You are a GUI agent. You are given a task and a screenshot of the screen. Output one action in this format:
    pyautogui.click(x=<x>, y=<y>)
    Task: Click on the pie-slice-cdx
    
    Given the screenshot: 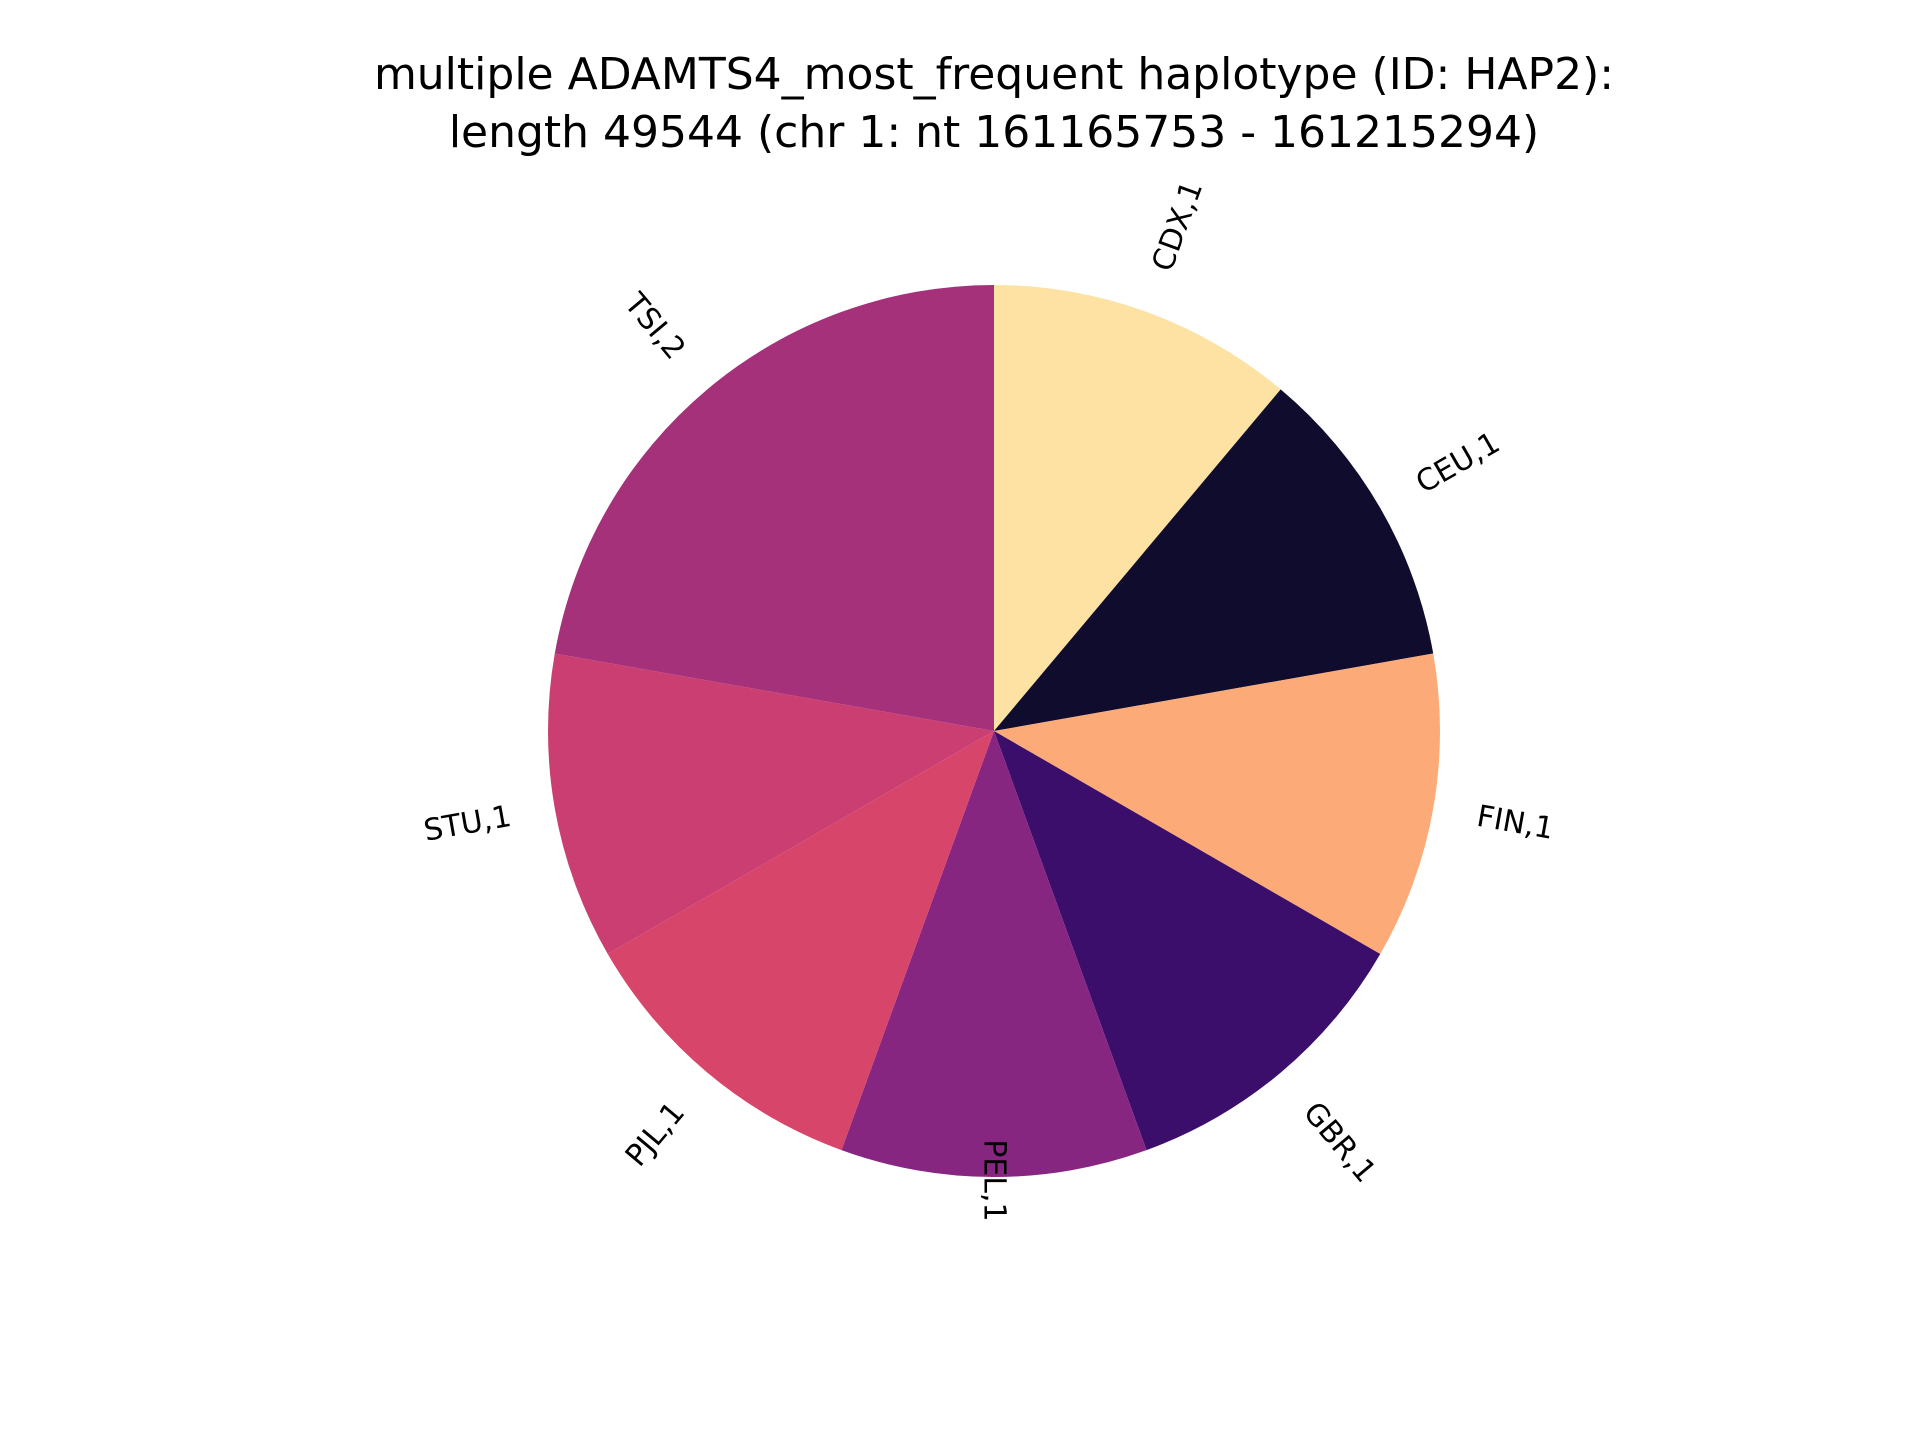 What is the action you would take?
    pyautogui.click(x=1137, y=508)
    